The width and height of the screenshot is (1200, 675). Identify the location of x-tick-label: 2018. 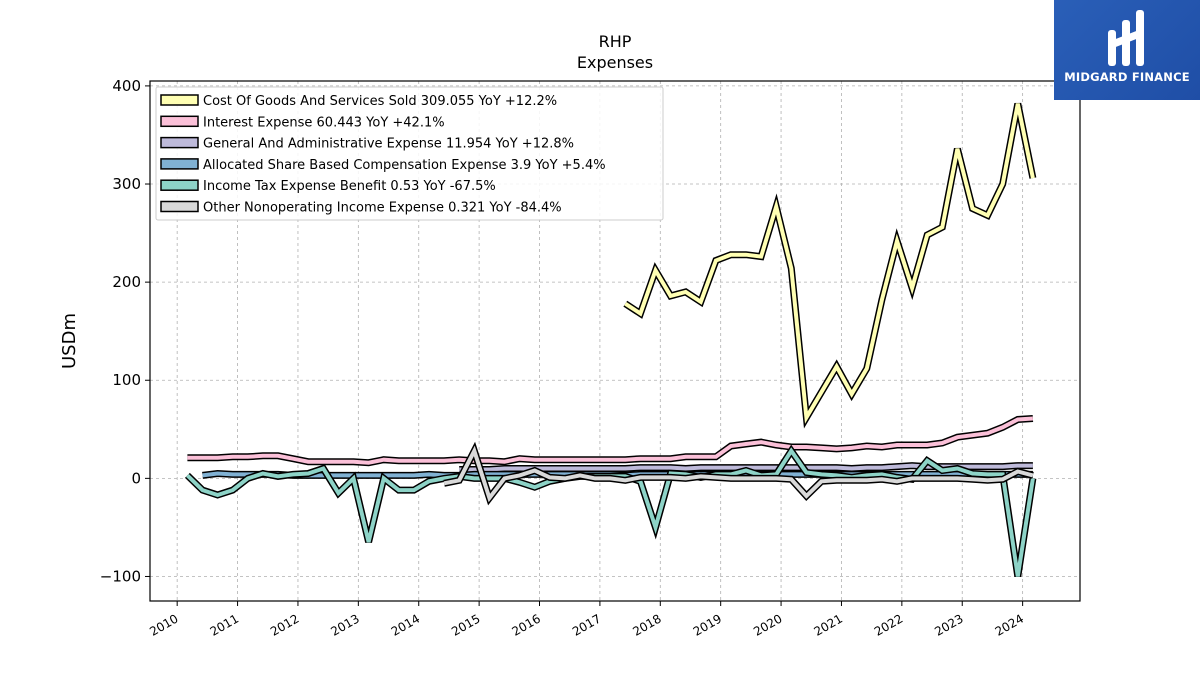
(646, 624).